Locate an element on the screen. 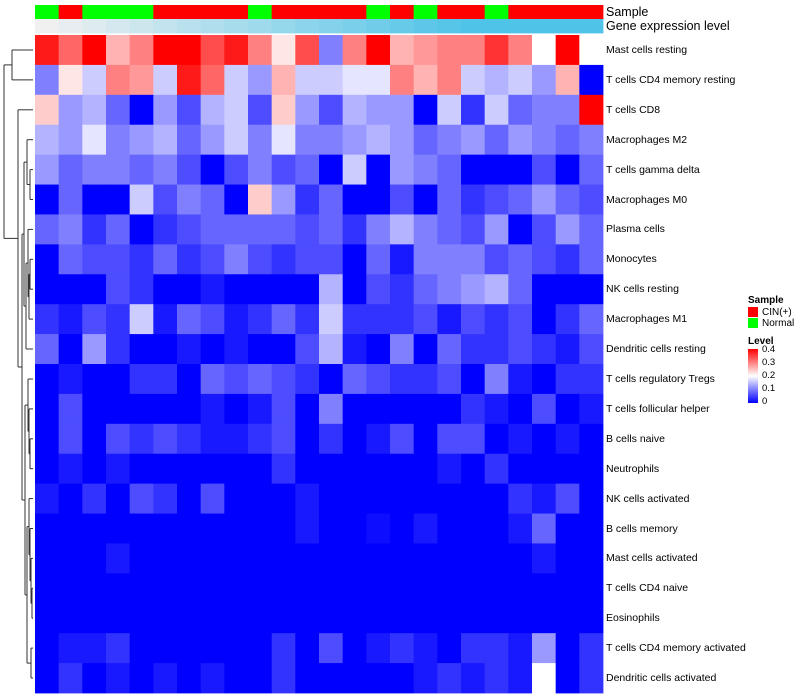 The height and width of the screenshot is (700, 800). sample-legend-label-normal: Normal is located at coordinates (778, 323).